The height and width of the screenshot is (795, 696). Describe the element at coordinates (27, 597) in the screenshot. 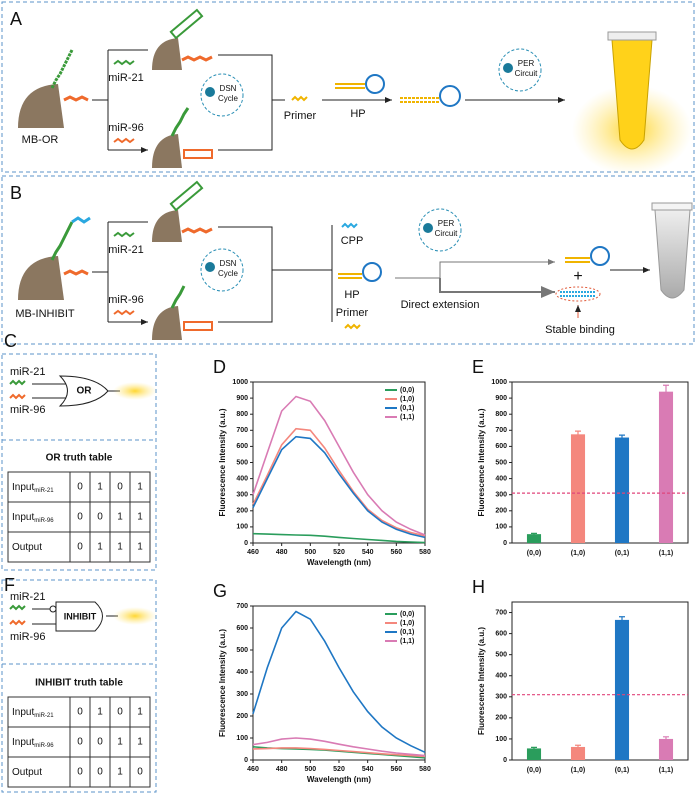

I see `input-label: miR-21` at that location.